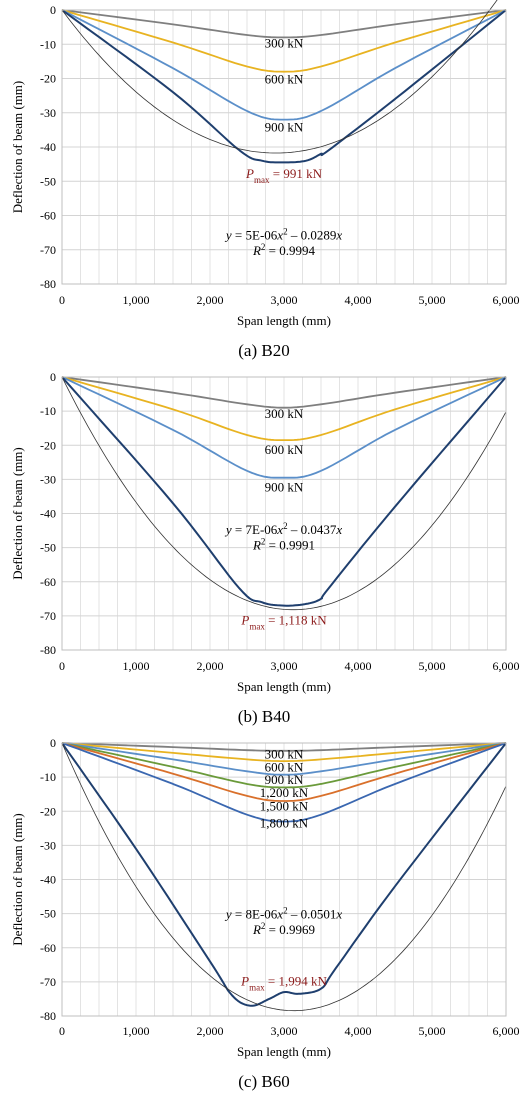  Describe the element at coordinates (283, 914) in the screenshot. I see `fit-equation: y = 8E-06x2 – 0.0501x` at that location.